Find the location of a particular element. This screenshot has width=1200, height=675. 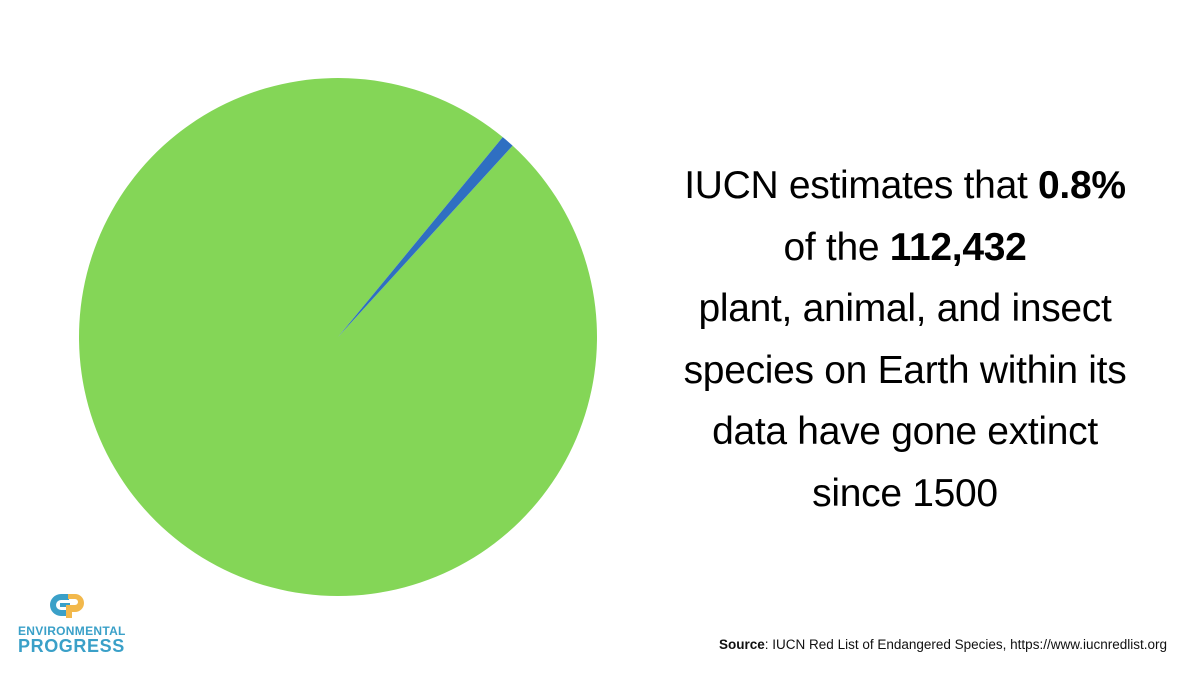

logo-word-environmental: ENVIRONMENTAL is located at coordinates (72, 631).